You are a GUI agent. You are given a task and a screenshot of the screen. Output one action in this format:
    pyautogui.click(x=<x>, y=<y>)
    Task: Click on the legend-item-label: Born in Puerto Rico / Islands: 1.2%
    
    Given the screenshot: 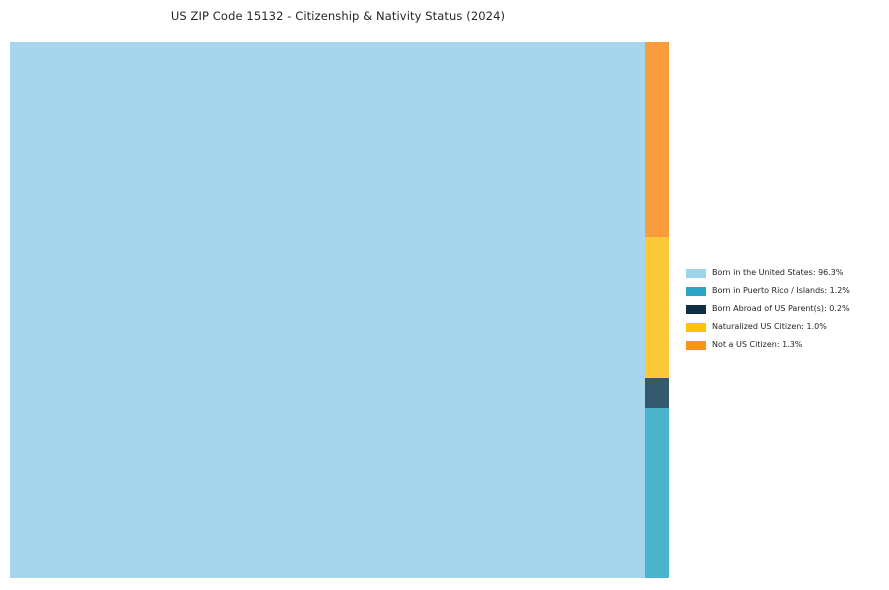 What is the action you would take?
    pyautogui.click(x=781, y=290)
    